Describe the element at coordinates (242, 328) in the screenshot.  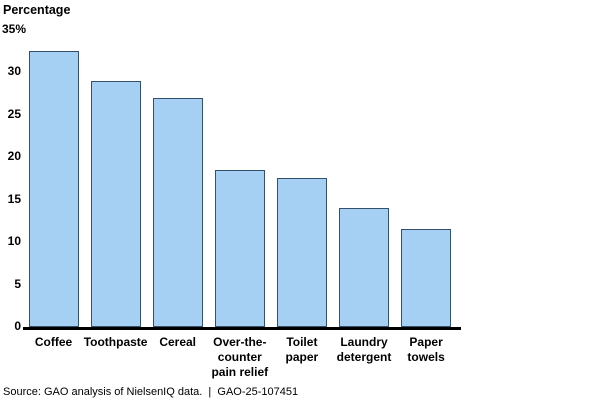
I see `x-axis-line` at that location.